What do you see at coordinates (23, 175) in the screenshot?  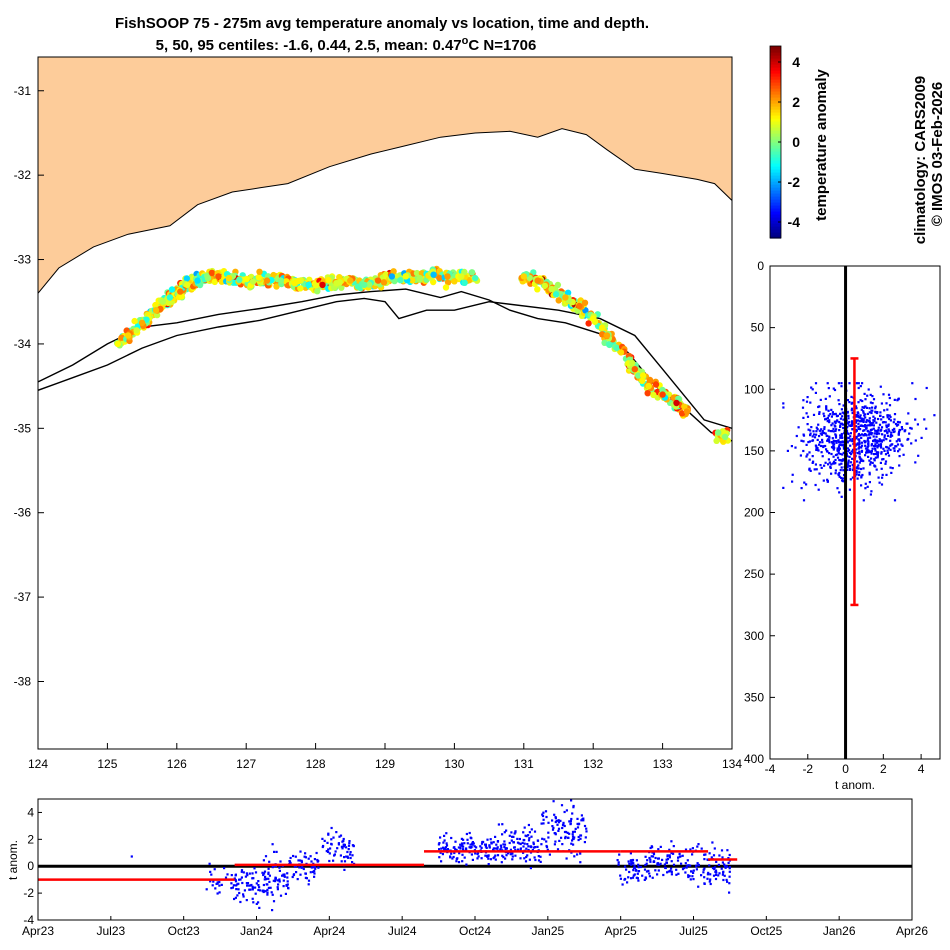 I see `map-y-tick-label: -32` at bounding box center [23, 175].